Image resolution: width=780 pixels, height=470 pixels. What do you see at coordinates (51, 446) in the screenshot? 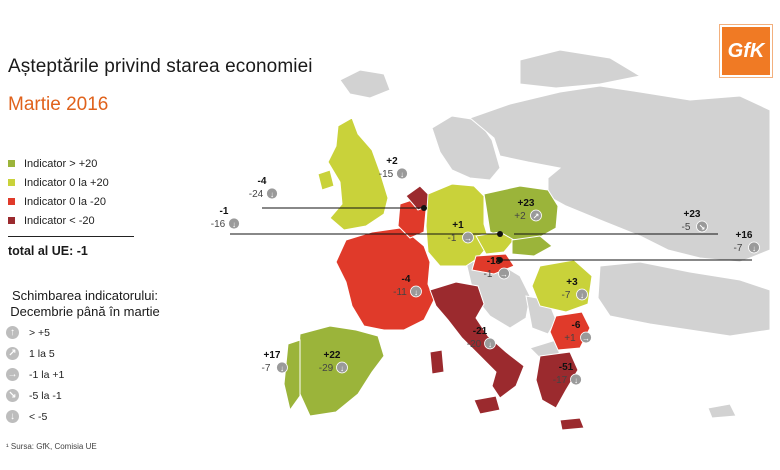
I see `source-note: ¹ Sursa: GfK, Comisia UE` at bounding box center [51, 446].